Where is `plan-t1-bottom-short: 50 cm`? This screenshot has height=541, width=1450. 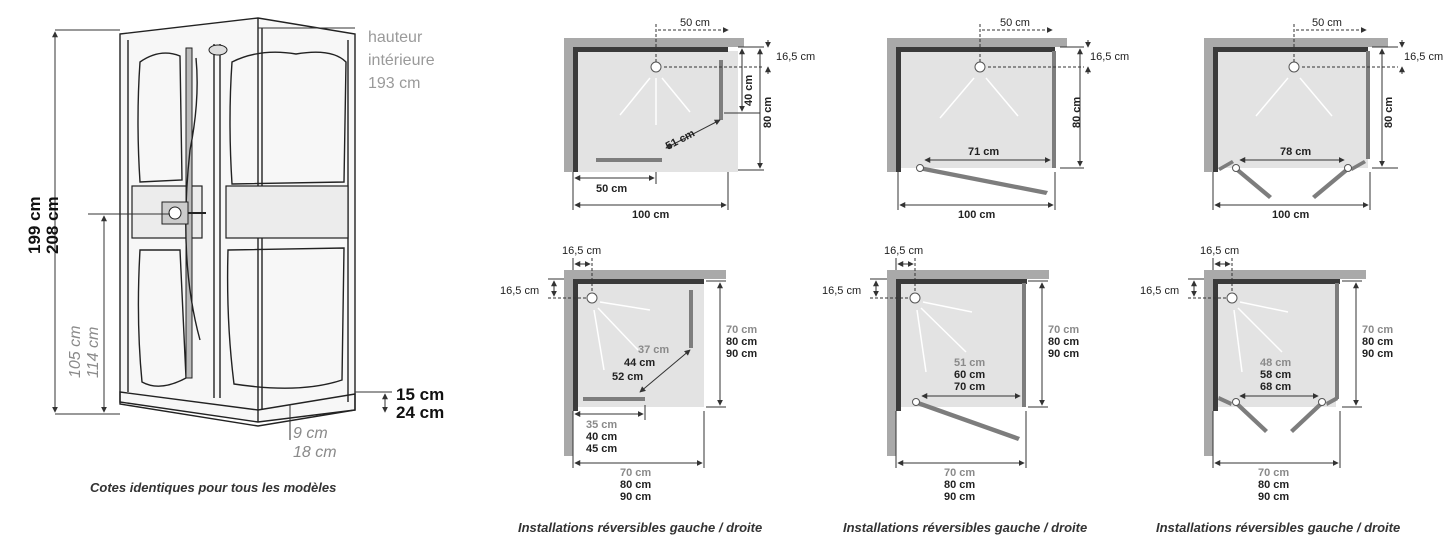
plan-t1-bottom-short: 50 cm is located at coordinates (611, 189).